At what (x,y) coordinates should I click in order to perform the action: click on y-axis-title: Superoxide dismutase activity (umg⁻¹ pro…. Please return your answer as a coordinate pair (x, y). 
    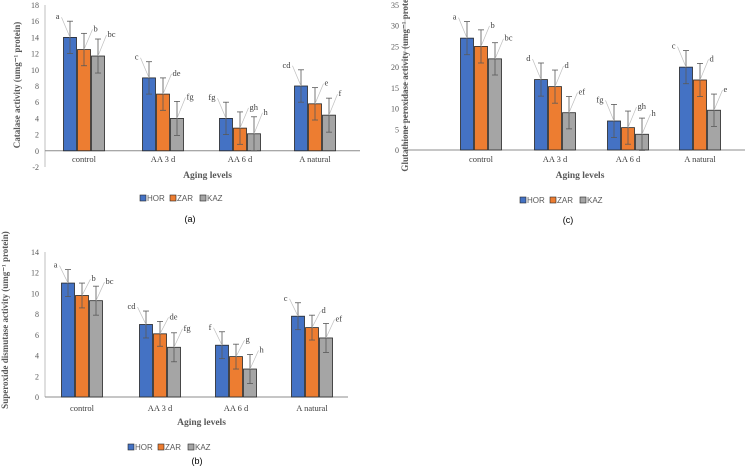
    Looking at the image, I should click on (5, 320).